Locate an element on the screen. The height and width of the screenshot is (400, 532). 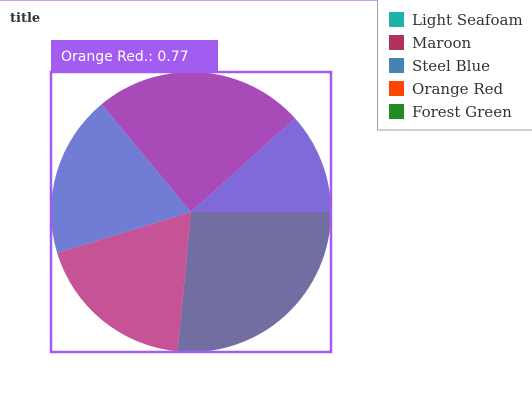
legend-label-orange-red: Orange Red is located at coordinates (457, 89).